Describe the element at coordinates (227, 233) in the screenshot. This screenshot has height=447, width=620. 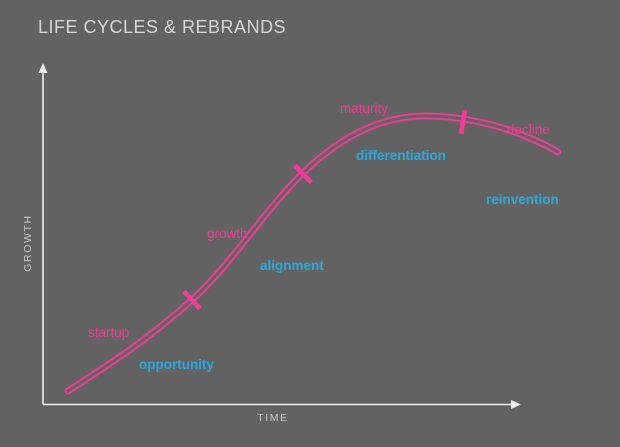
I see `stage-label-growth: growth` at that location.